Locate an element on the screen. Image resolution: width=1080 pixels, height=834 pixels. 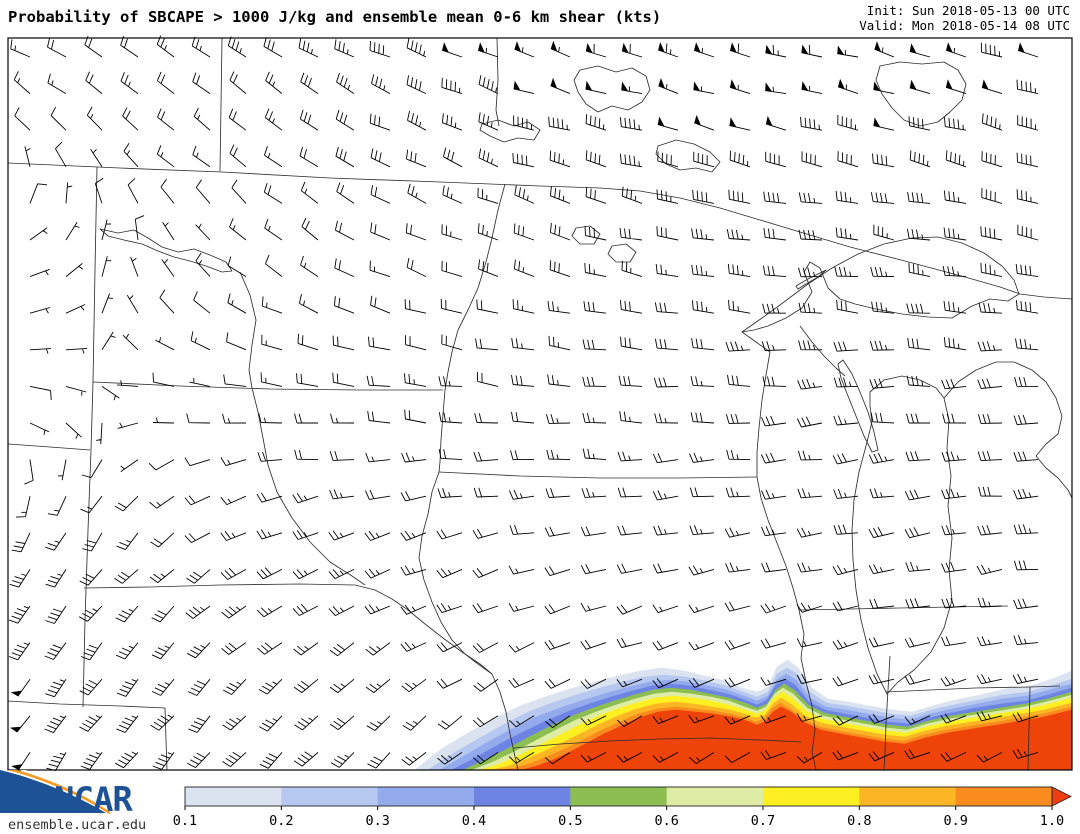
mn_west_border is located at coordinates (472, 328).